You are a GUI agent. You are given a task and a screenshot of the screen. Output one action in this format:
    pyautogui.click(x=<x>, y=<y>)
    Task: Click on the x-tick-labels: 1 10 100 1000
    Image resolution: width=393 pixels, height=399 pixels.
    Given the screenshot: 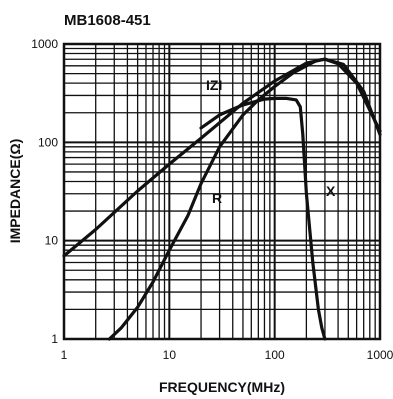 What is the action you would take?
    pyautogui.click(x=227, y=355)
    